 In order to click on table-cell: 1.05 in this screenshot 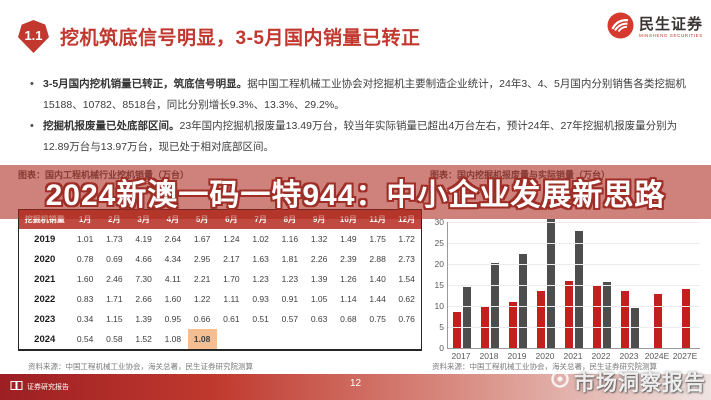, I will do `click(319, 299)`.